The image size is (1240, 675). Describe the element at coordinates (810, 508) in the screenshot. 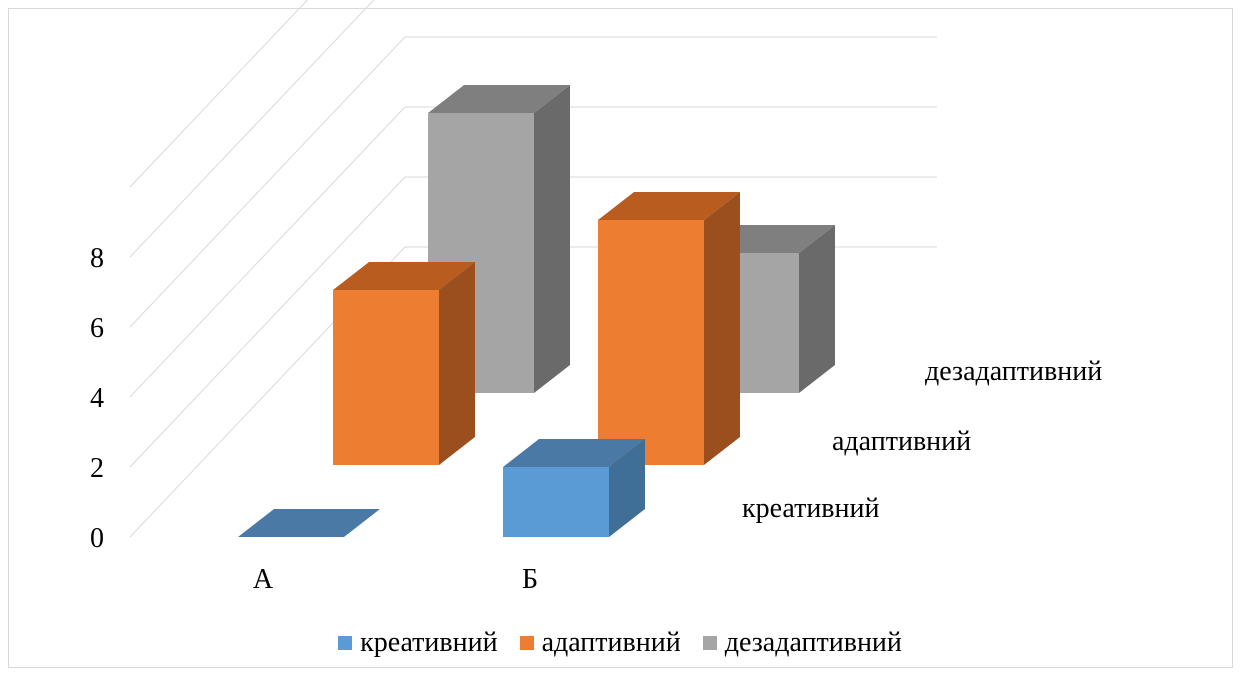

I see `series-axis-label: креативний` at that location.